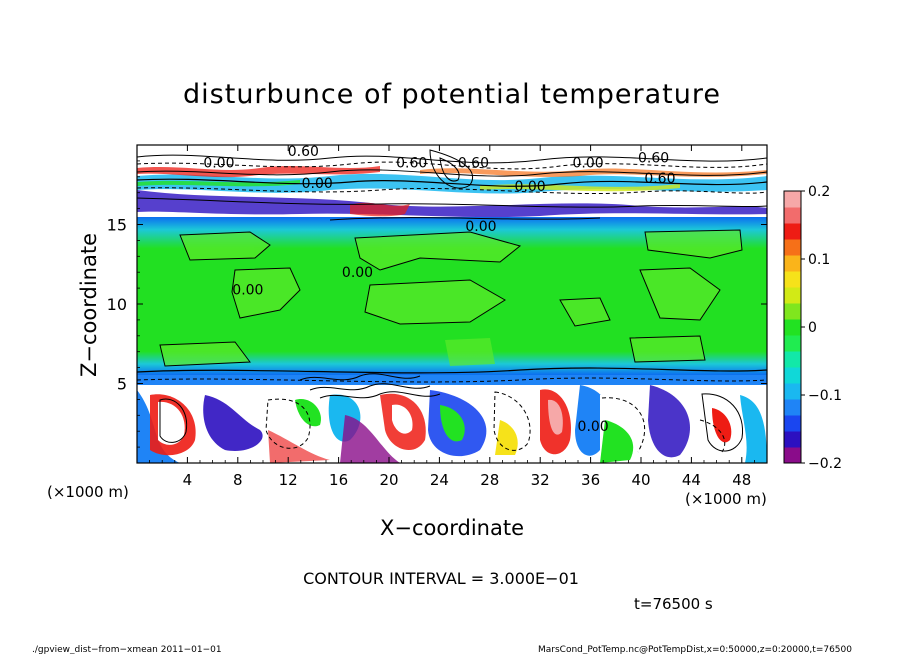 The image size is (904, 654). I want to click on x-tick-label: 28, so click(489, 480).